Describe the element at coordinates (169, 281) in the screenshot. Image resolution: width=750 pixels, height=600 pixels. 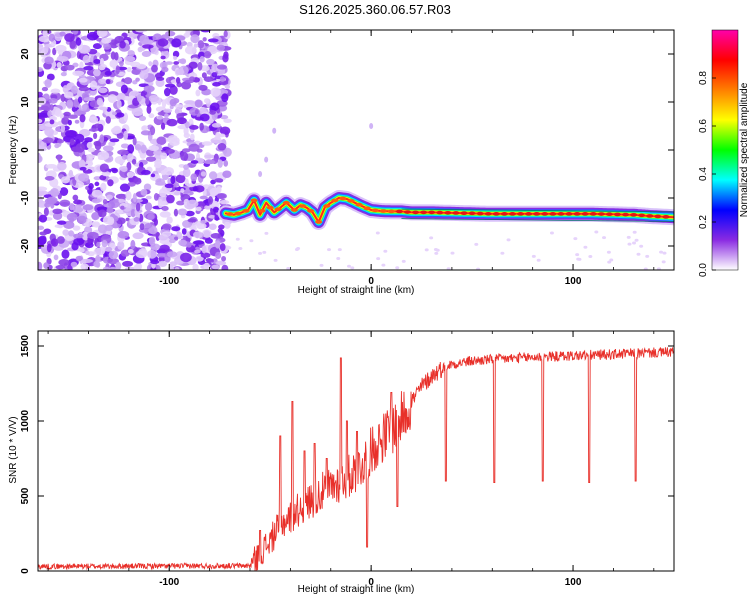
I see `spectrogram-x-tick-label: -100` at that location.